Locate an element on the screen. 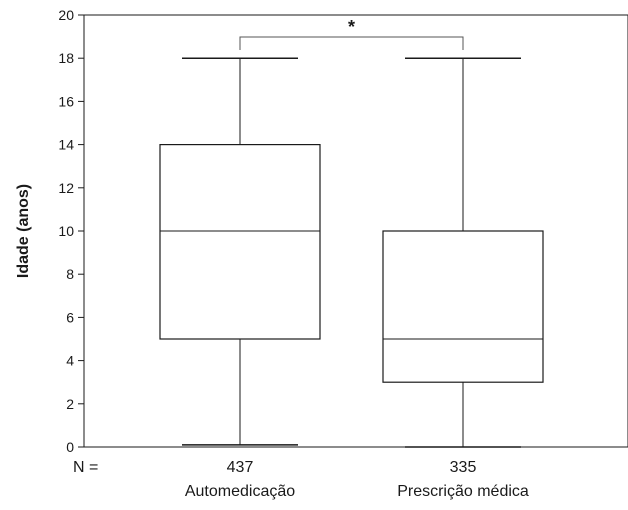 Image resolution: width=628 pixels, height=510 pixels. y-tick-label: 10 is located at coordinates (66, 231).